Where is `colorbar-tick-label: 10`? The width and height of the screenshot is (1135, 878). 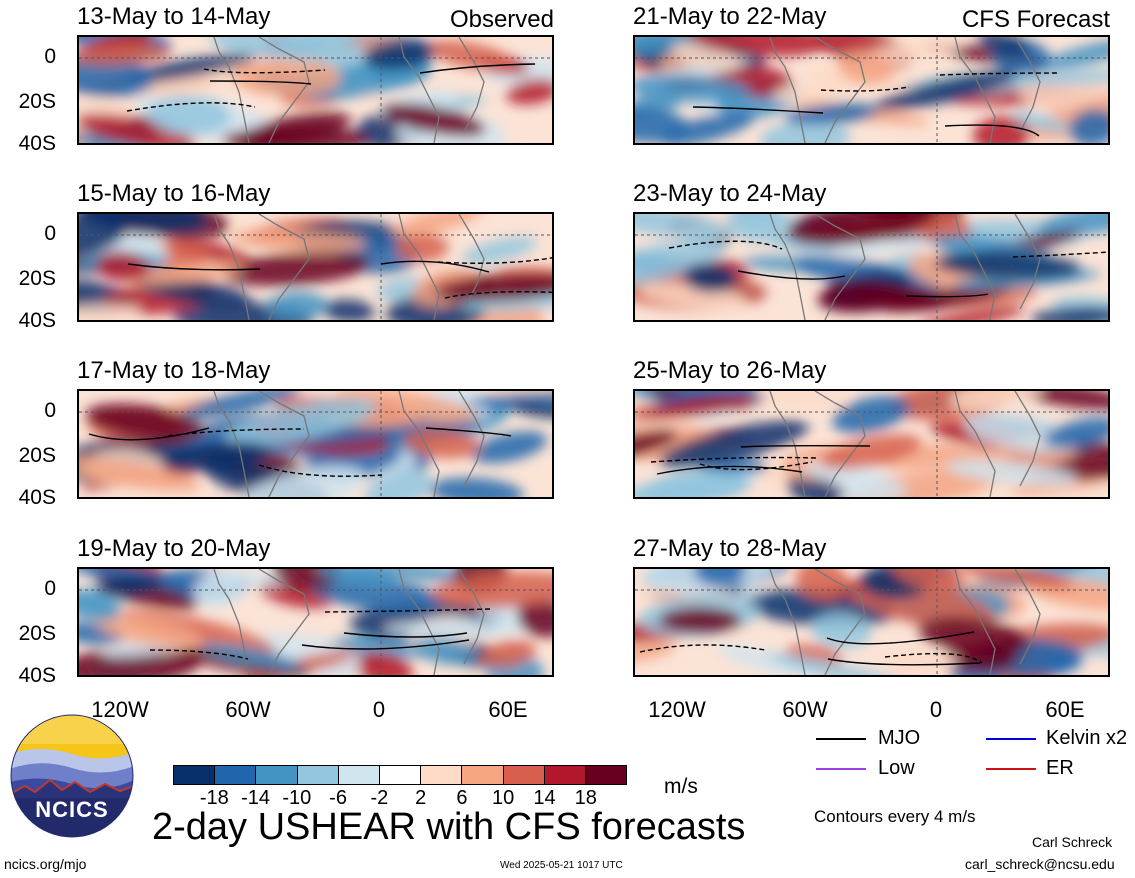
colorbar-tick-label: 10 is located at coordinates (503, 798).